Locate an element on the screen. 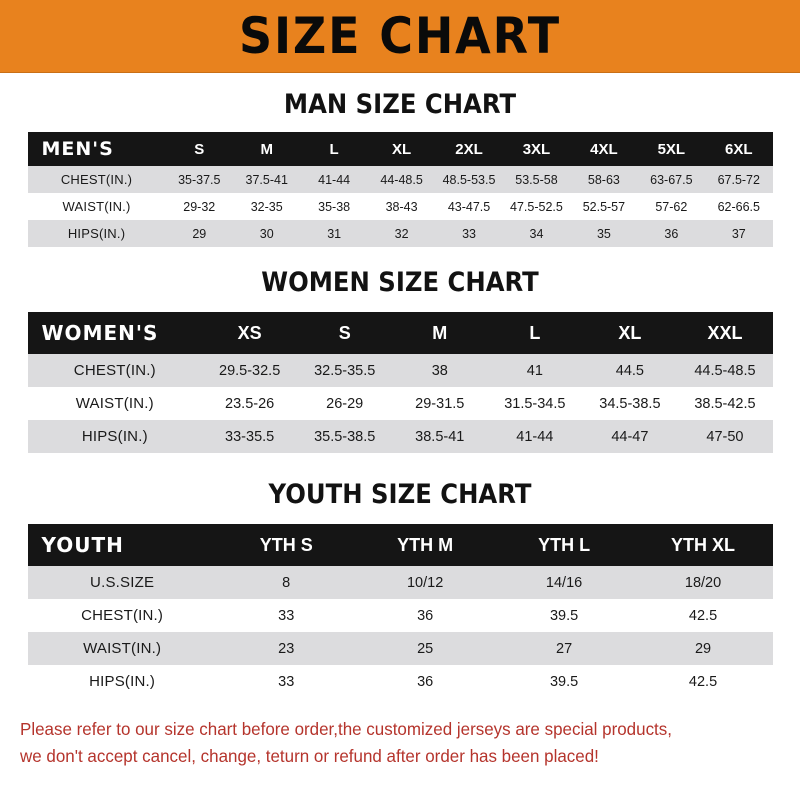 This screenshot has height=800, width=800. women-measurement-cell: 38.5-41 is located at coordinates (440, 436).